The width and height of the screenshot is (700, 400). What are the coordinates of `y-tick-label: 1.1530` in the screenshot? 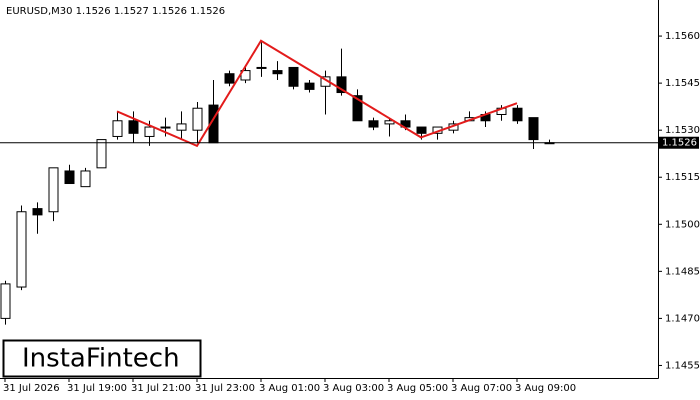 It's located at (682, 130).